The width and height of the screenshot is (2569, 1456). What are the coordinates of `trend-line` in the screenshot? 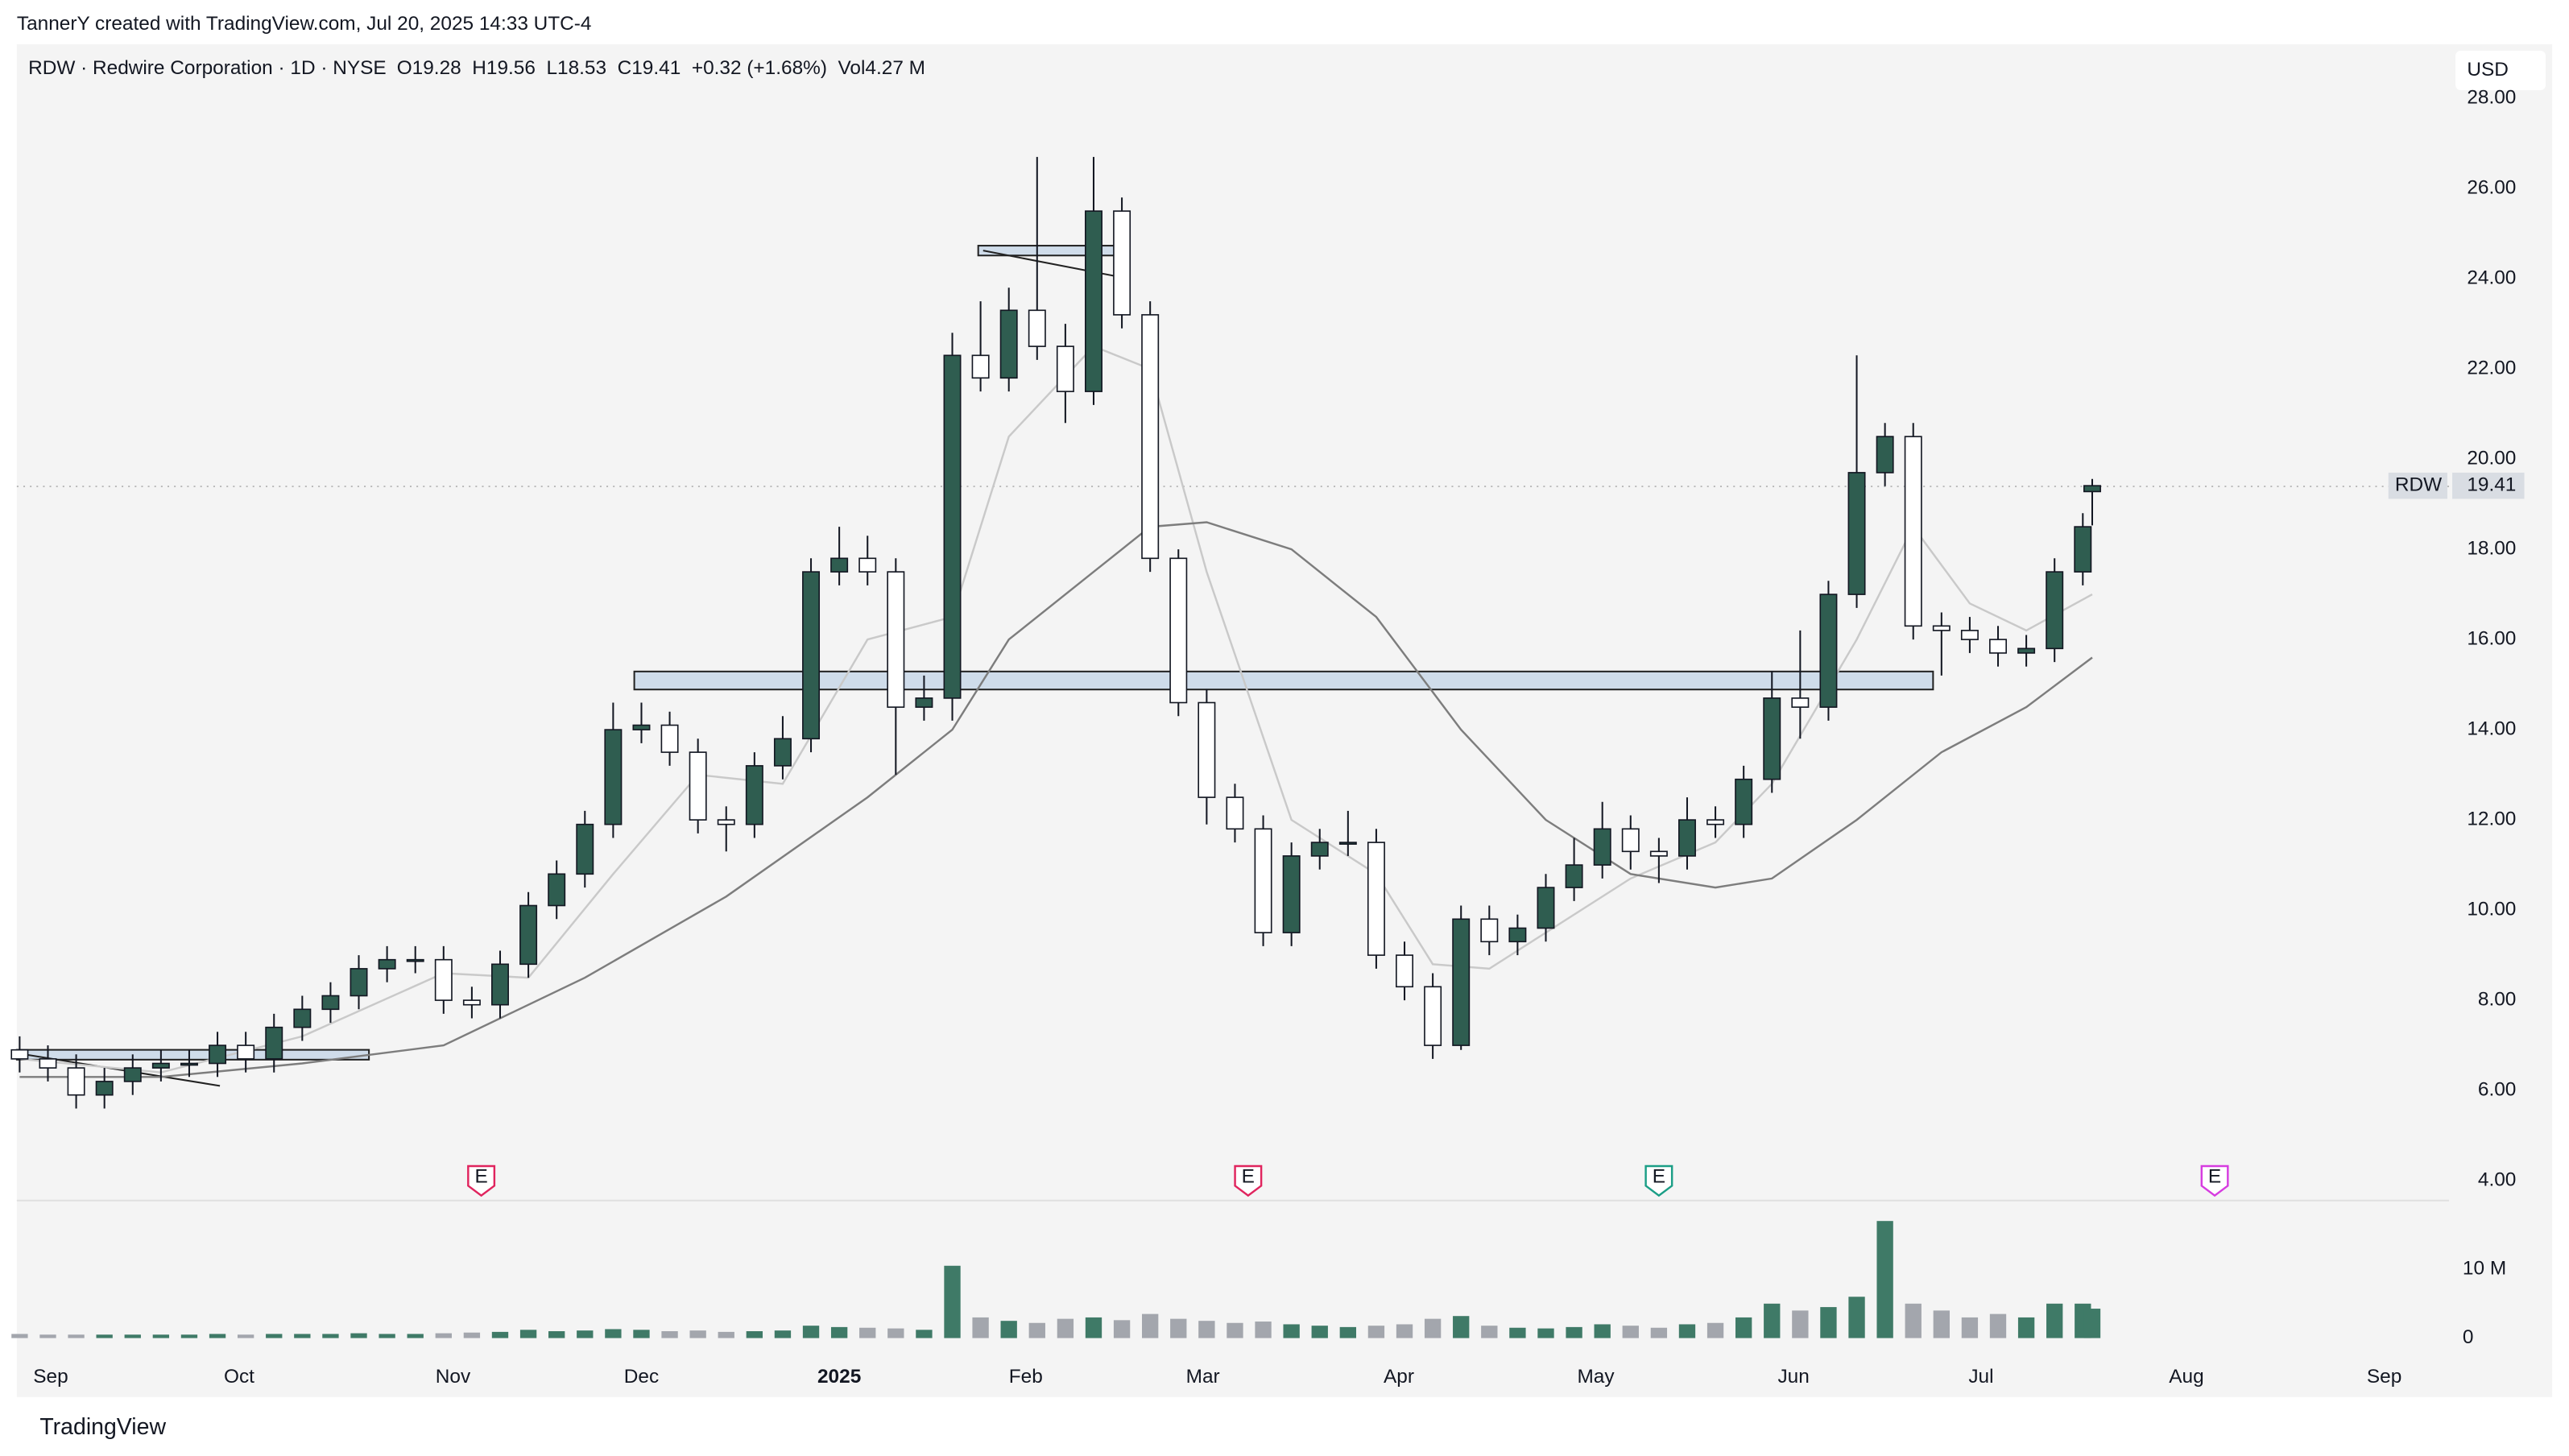 It's located at (1055, 264).